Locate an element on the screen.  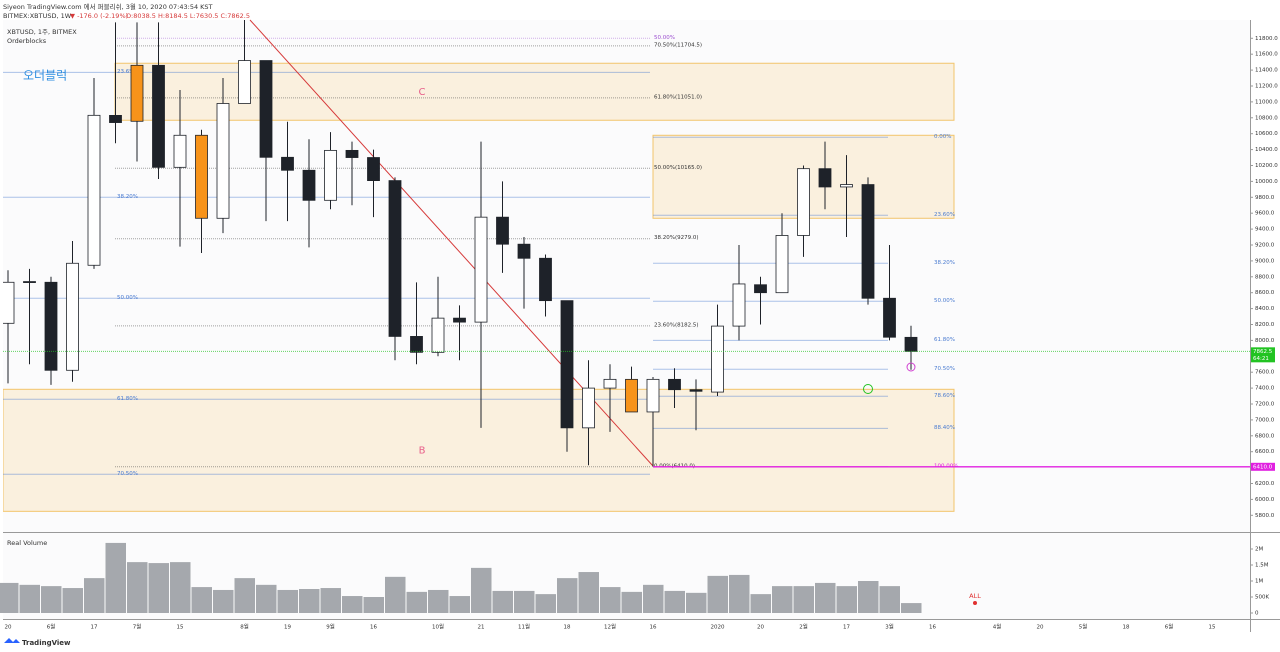
y-tick-label: 10000.0 is located at coordinates (1266, 182).